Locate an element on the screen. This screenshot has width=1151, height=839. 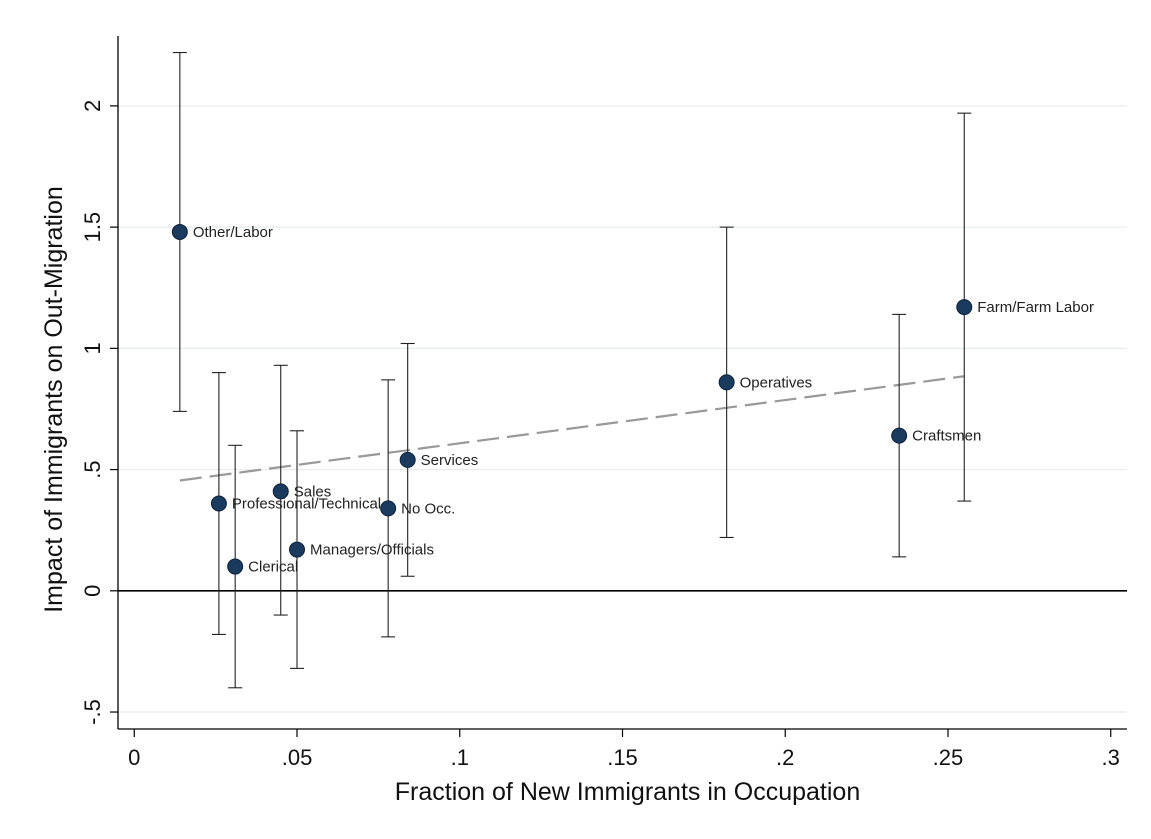
x-axis-title: Fraction of New Immigrants in Occupation is located at coordinates (627, 792).